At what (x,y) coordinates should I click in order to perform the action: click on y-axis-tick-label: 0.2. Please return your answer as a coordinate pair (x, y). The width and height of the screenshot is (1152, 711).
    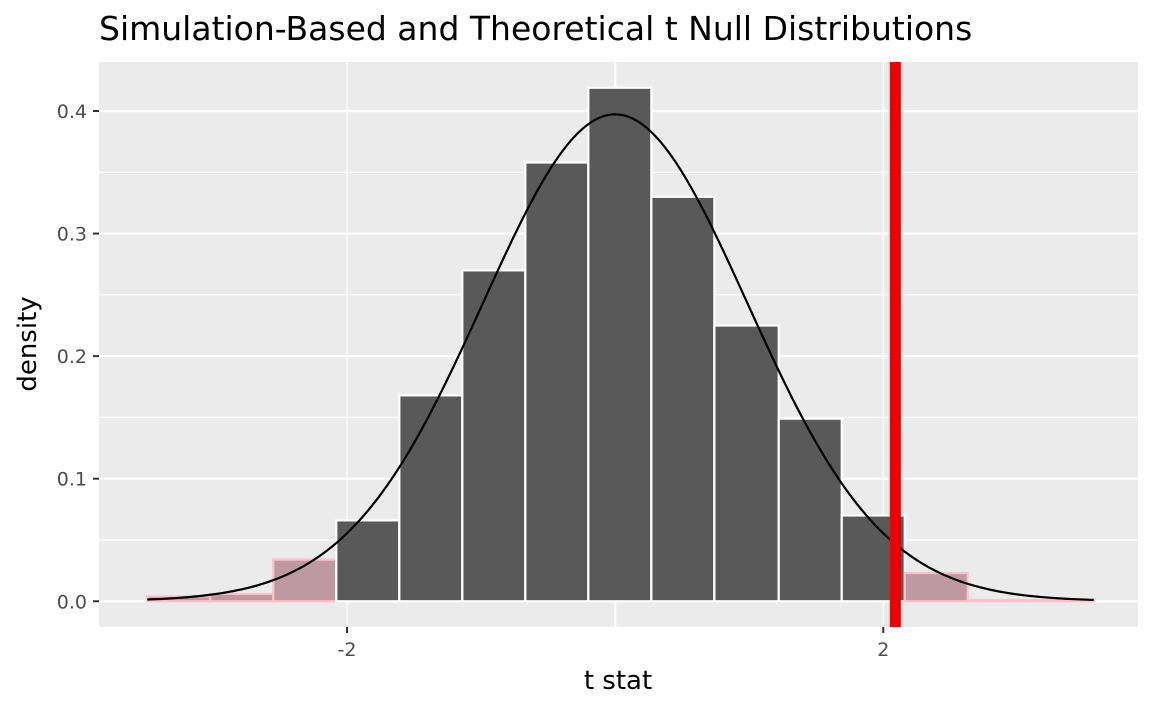
    Looking at the image, I should click on (72, 357).